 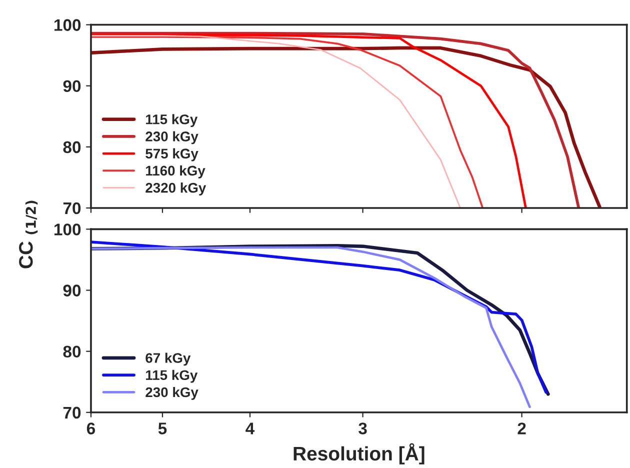 What do you see at coordinates (359, 453) in the screenshot?
I see `x-axis-title: Resolution [Å]` at bounding box center [359, 453].